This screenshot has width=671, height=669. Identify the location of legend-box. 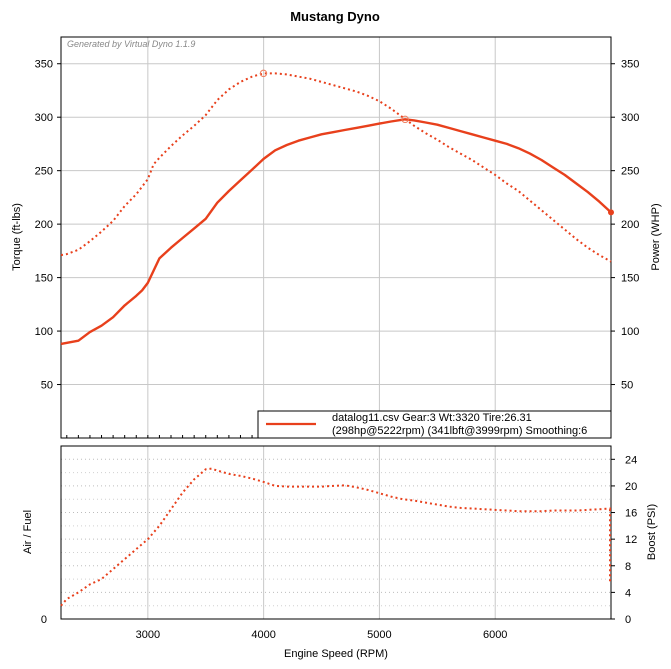
(434, 424).